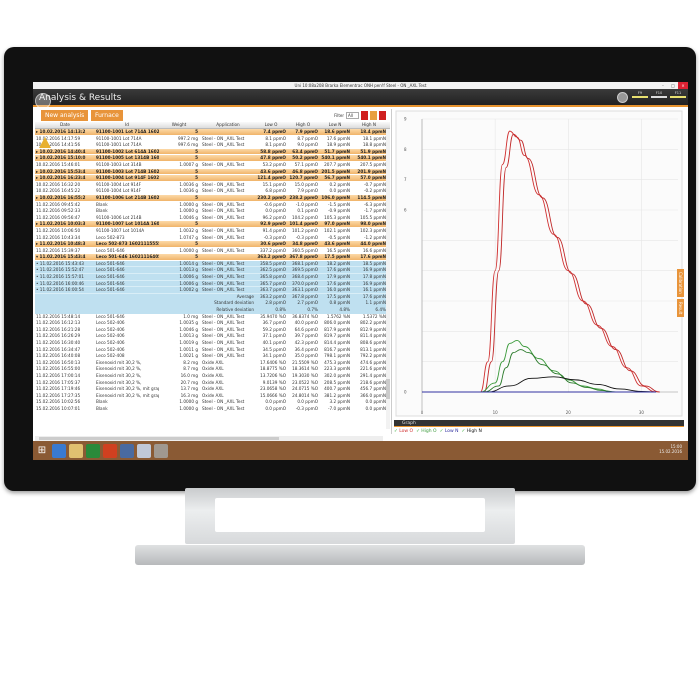 The image size is (700, 700). Describe the element at coordinates (472, 431) in the screenshot. I see `legend-item-high-n: ✓ High N` at that location.